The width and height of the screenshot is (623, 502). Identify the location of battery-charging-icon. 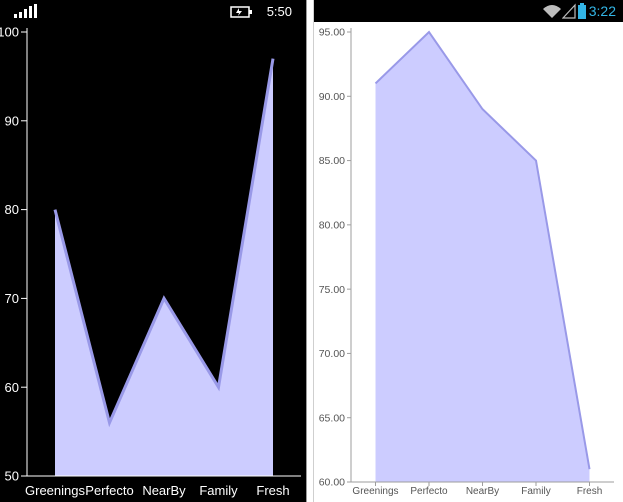
(241, 12).